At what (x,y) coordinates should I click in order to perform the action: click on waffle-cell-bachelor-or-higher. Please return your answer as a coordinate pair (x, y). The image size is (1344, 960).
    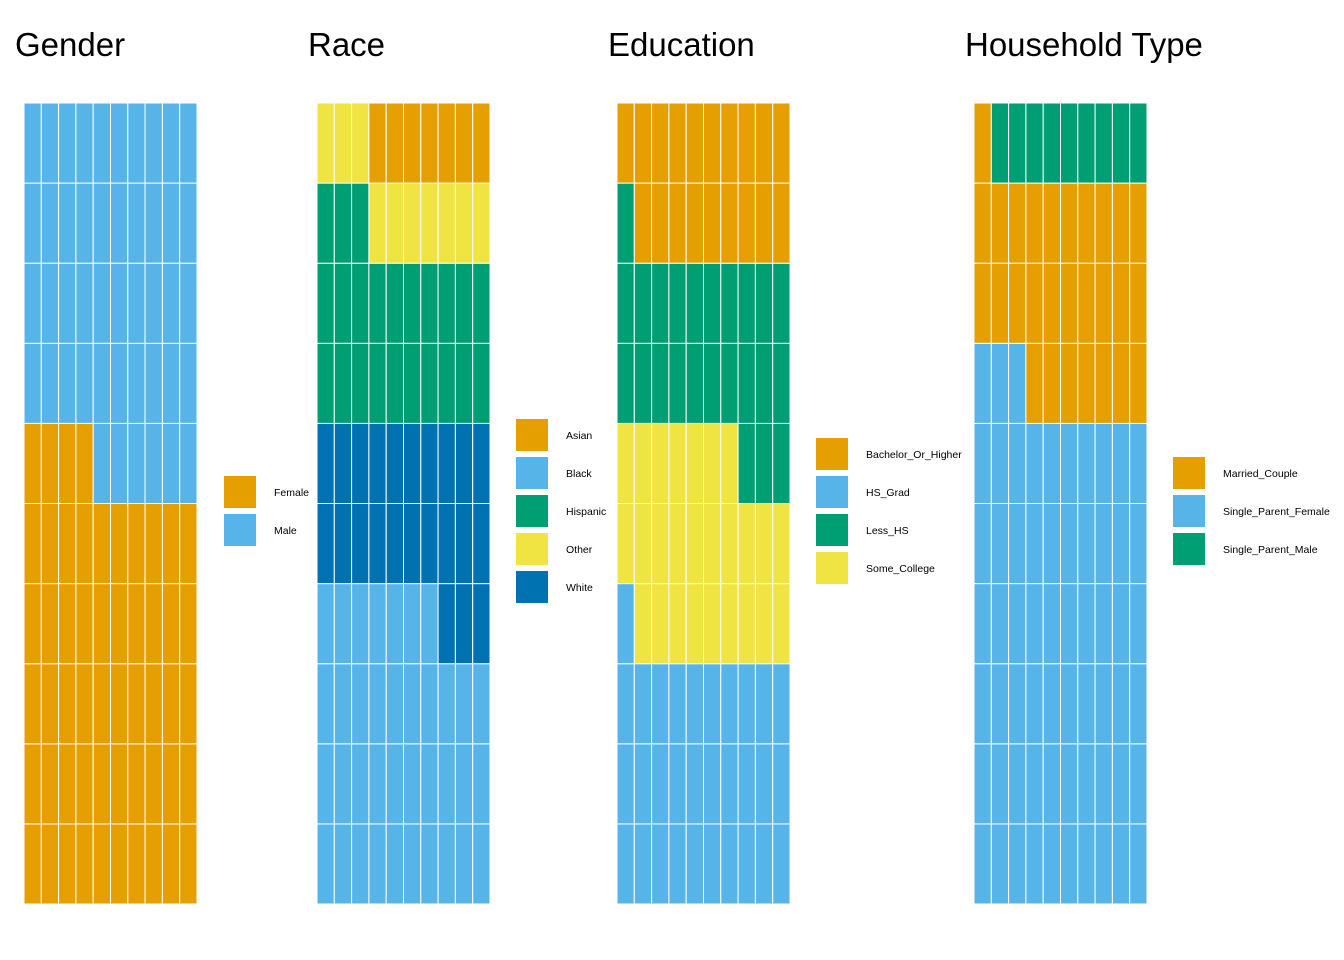
    Looking at the image, I should click on (643, 143).